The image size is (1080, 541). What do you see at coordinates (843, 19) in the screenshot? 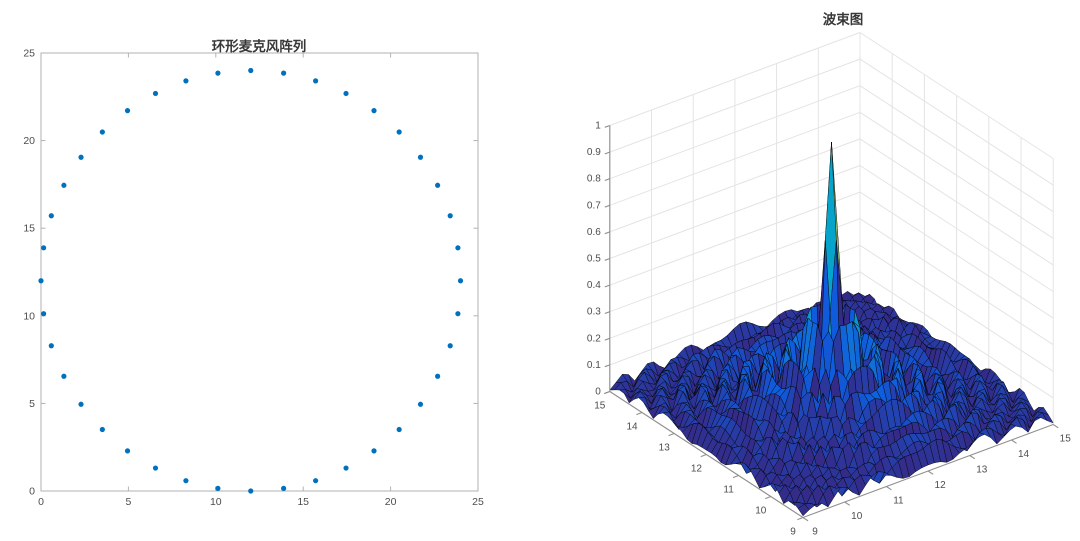
I see `right-plot-title: 波束图` at bounding box center [843, 19].